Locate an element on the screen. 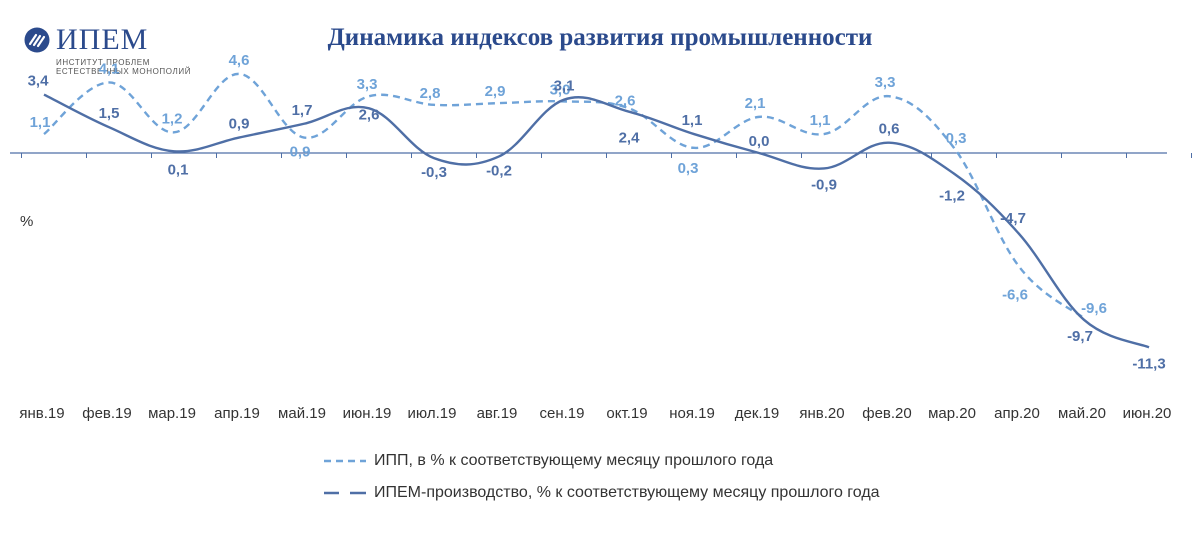 The image size is (1200, 547). x-tick-label: июн.20 is located at coordinates (1147, 413).